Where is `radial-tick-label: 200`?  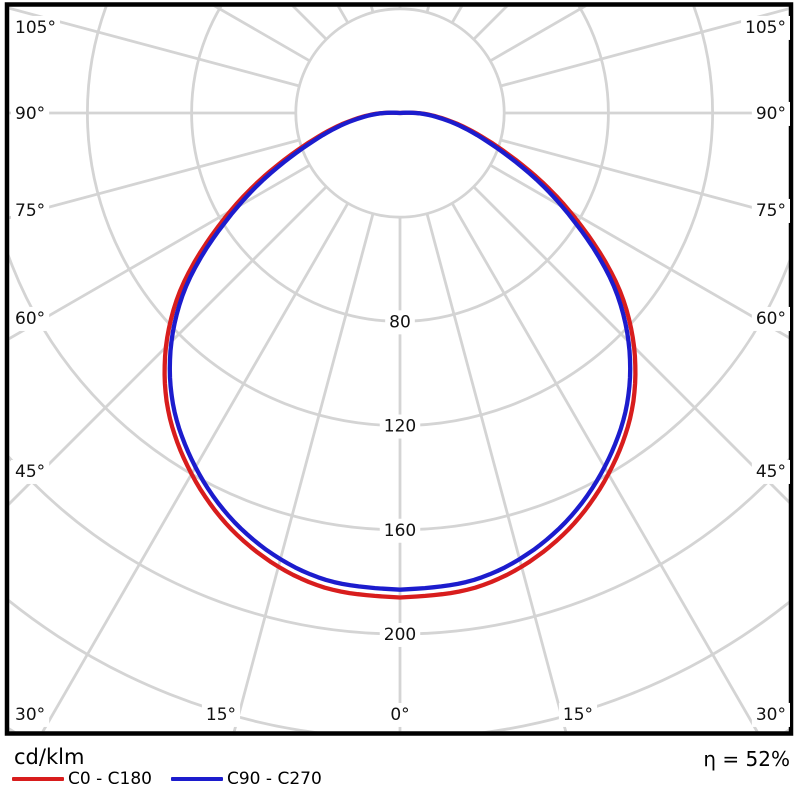 radial-tick-label: 200 is located at coordinates (400, 635).